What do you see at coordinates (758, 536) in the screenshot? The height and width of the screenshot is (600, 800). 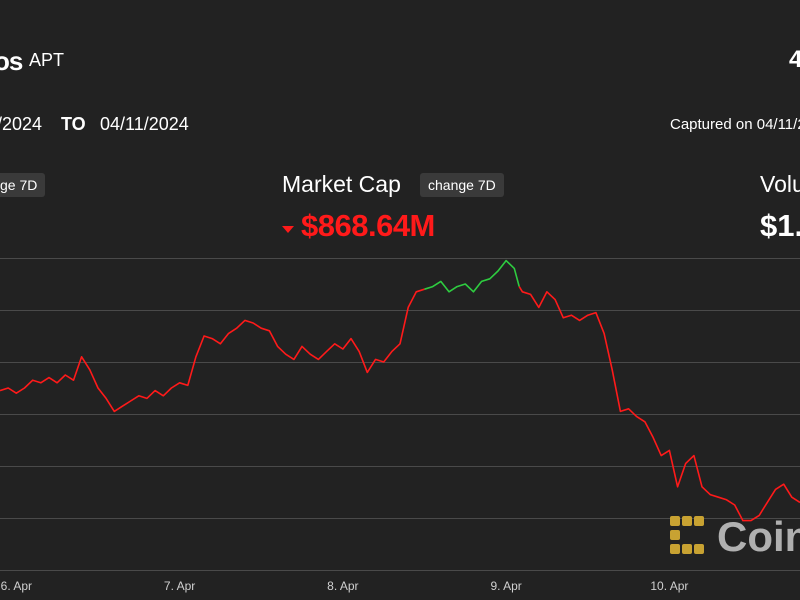 I see `watermark-text: Coin` at bounding box center [758, 536].